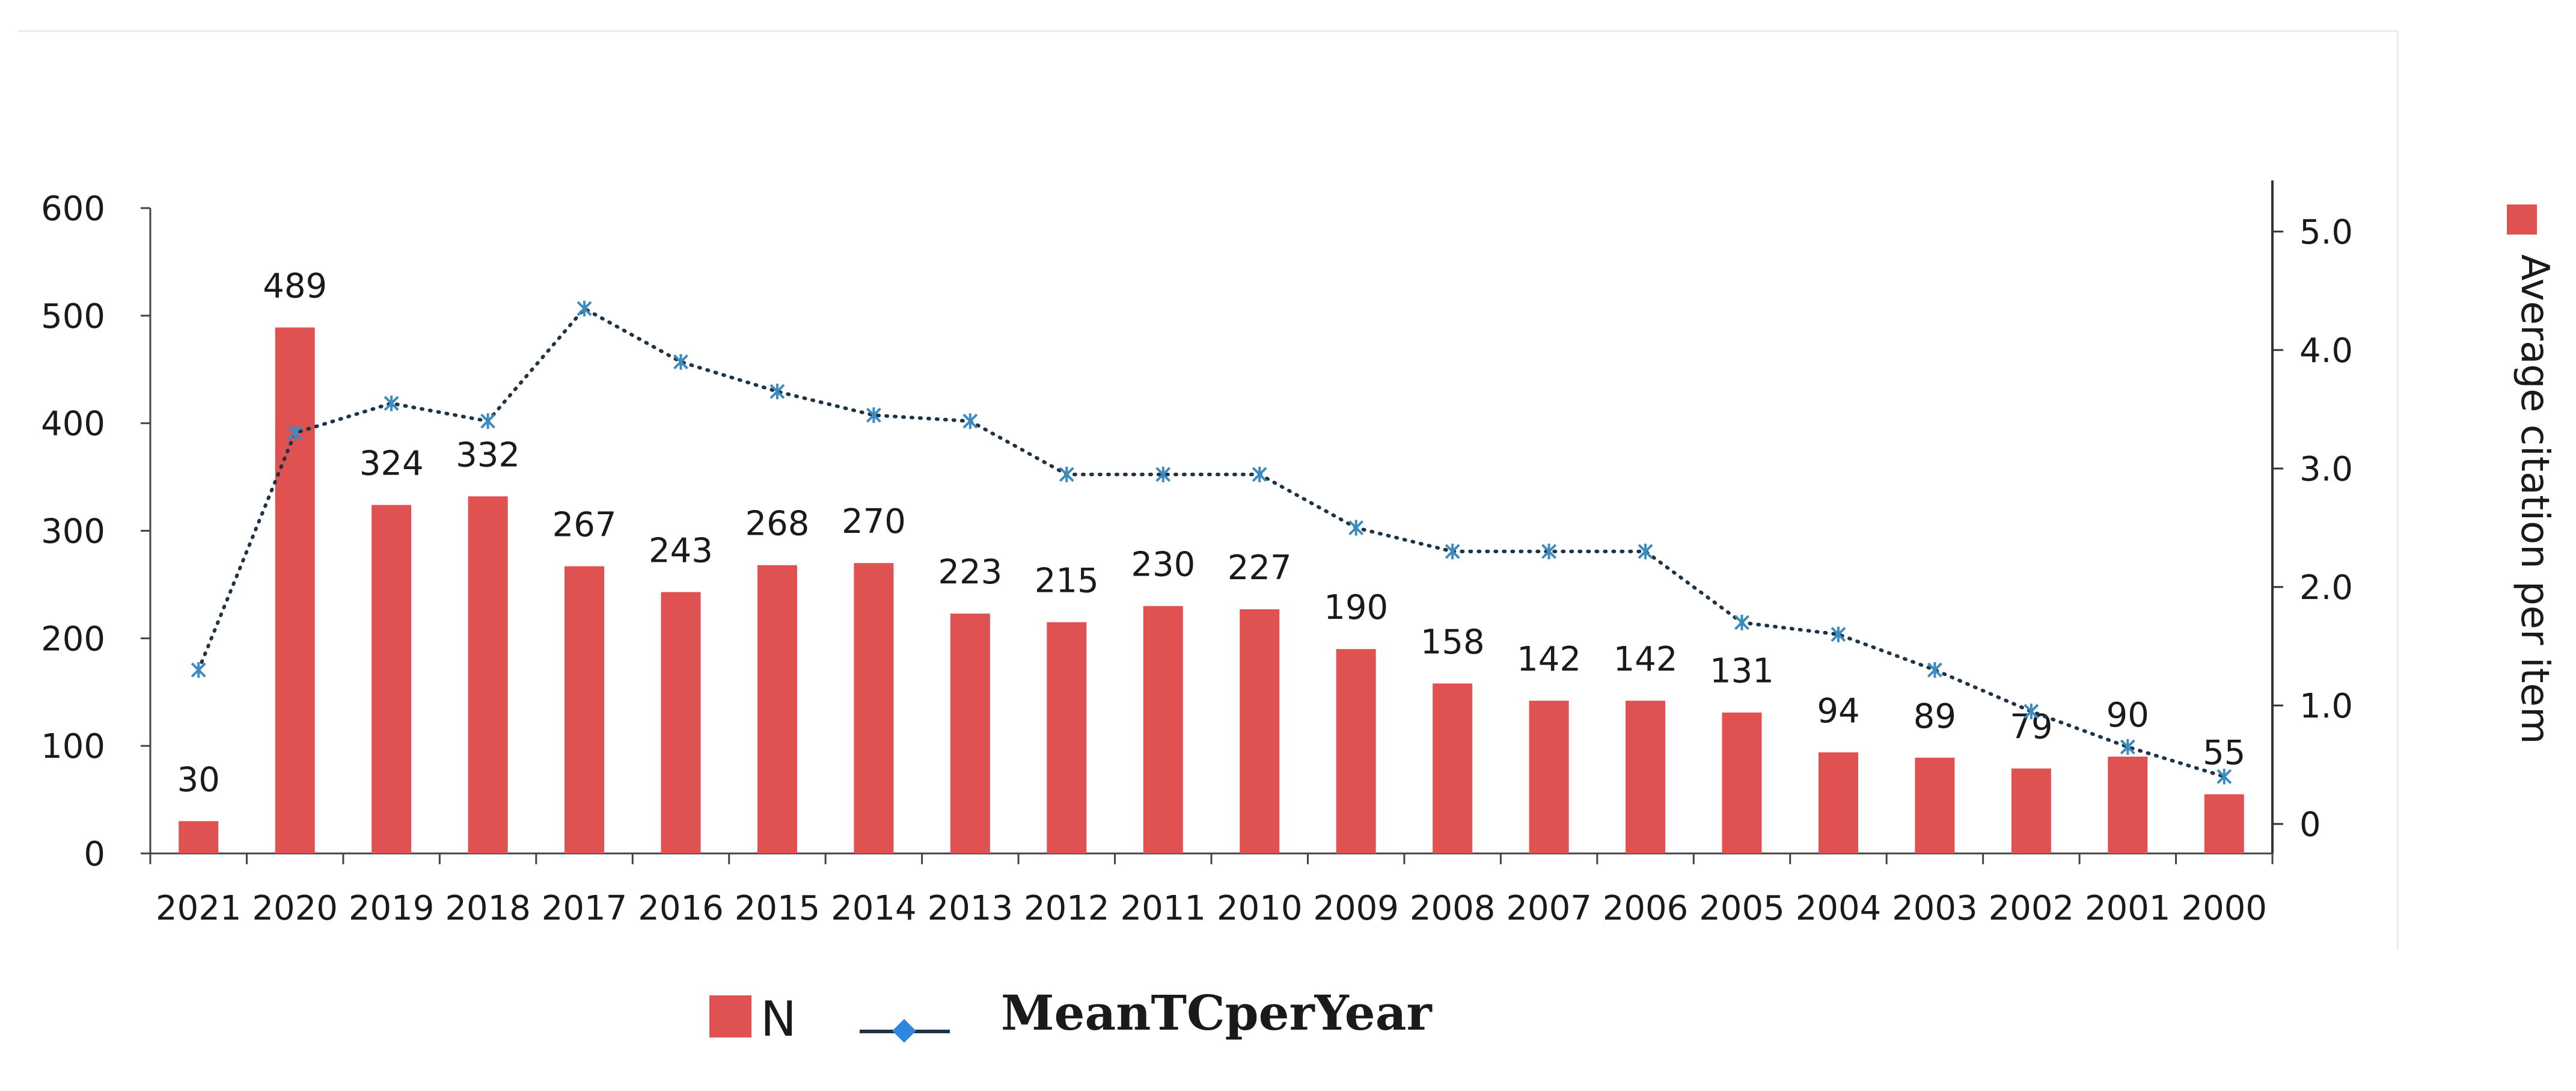 This screenshot has height=1091, width=2576. Describe the element at coordinates (777, 391) in the screenshot. I see `meantcperyear-point-2015` at that location.